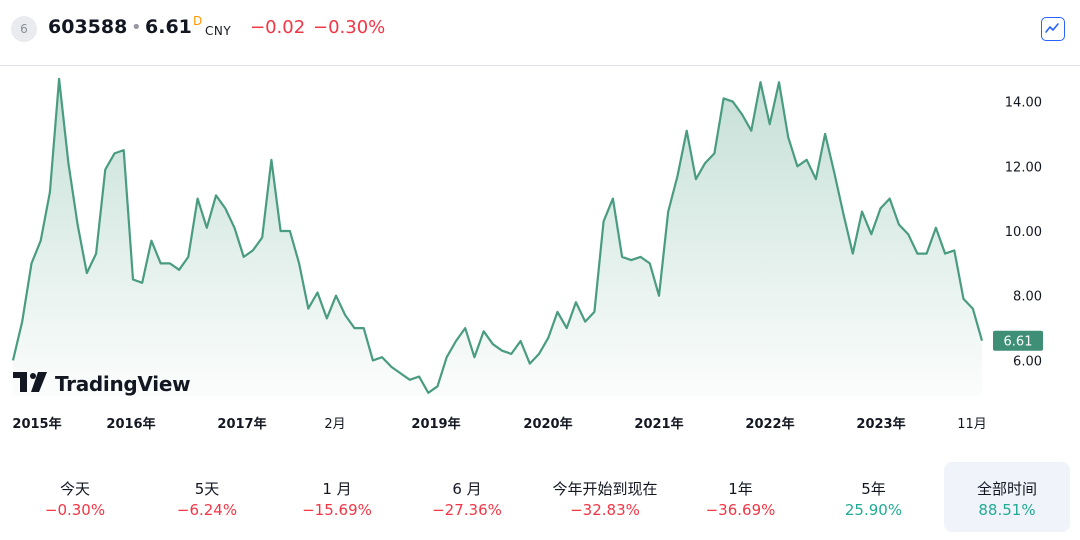 This screenshot has width=1080, height=540. Describe the element at coordinates (467, 489) in the screenshot. I see `period-label: 6 月` at that location.